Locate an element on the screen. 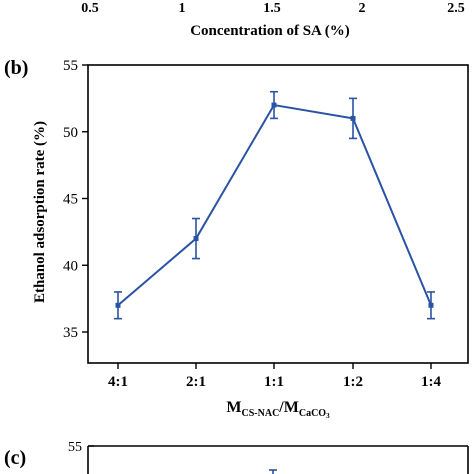 Image resolution: width=474 pixels, height=474 pixels. top-x-tick-label: 1 is located at coordinates (182, 8).